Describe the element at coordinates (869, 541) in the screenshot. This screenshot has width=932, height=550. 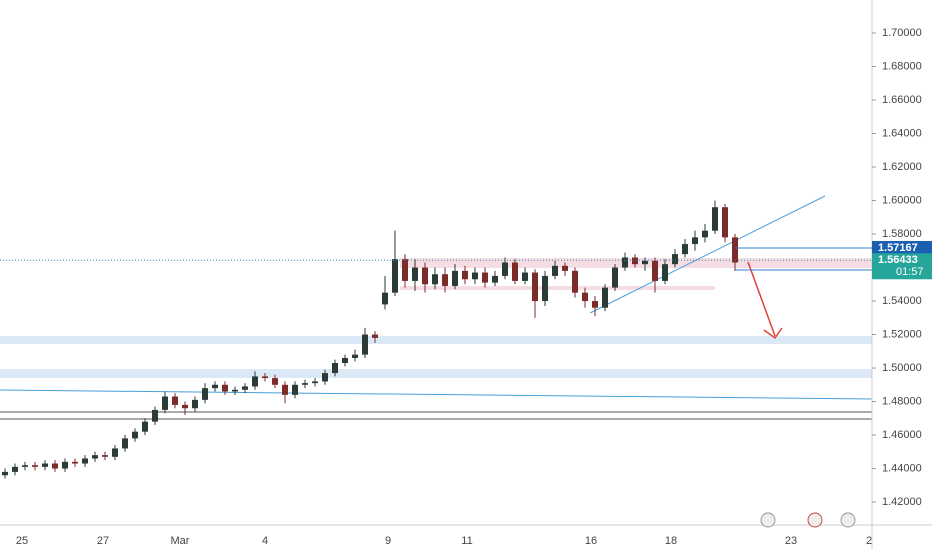
I see `x-tick-label: 2` at that location.